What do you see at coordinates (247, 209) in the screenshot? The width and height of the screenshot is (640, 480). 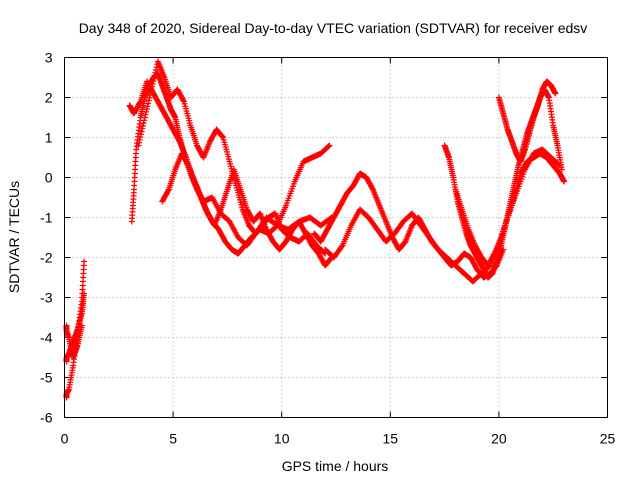 I see `series-track-g` at bounding box center [247, 209].